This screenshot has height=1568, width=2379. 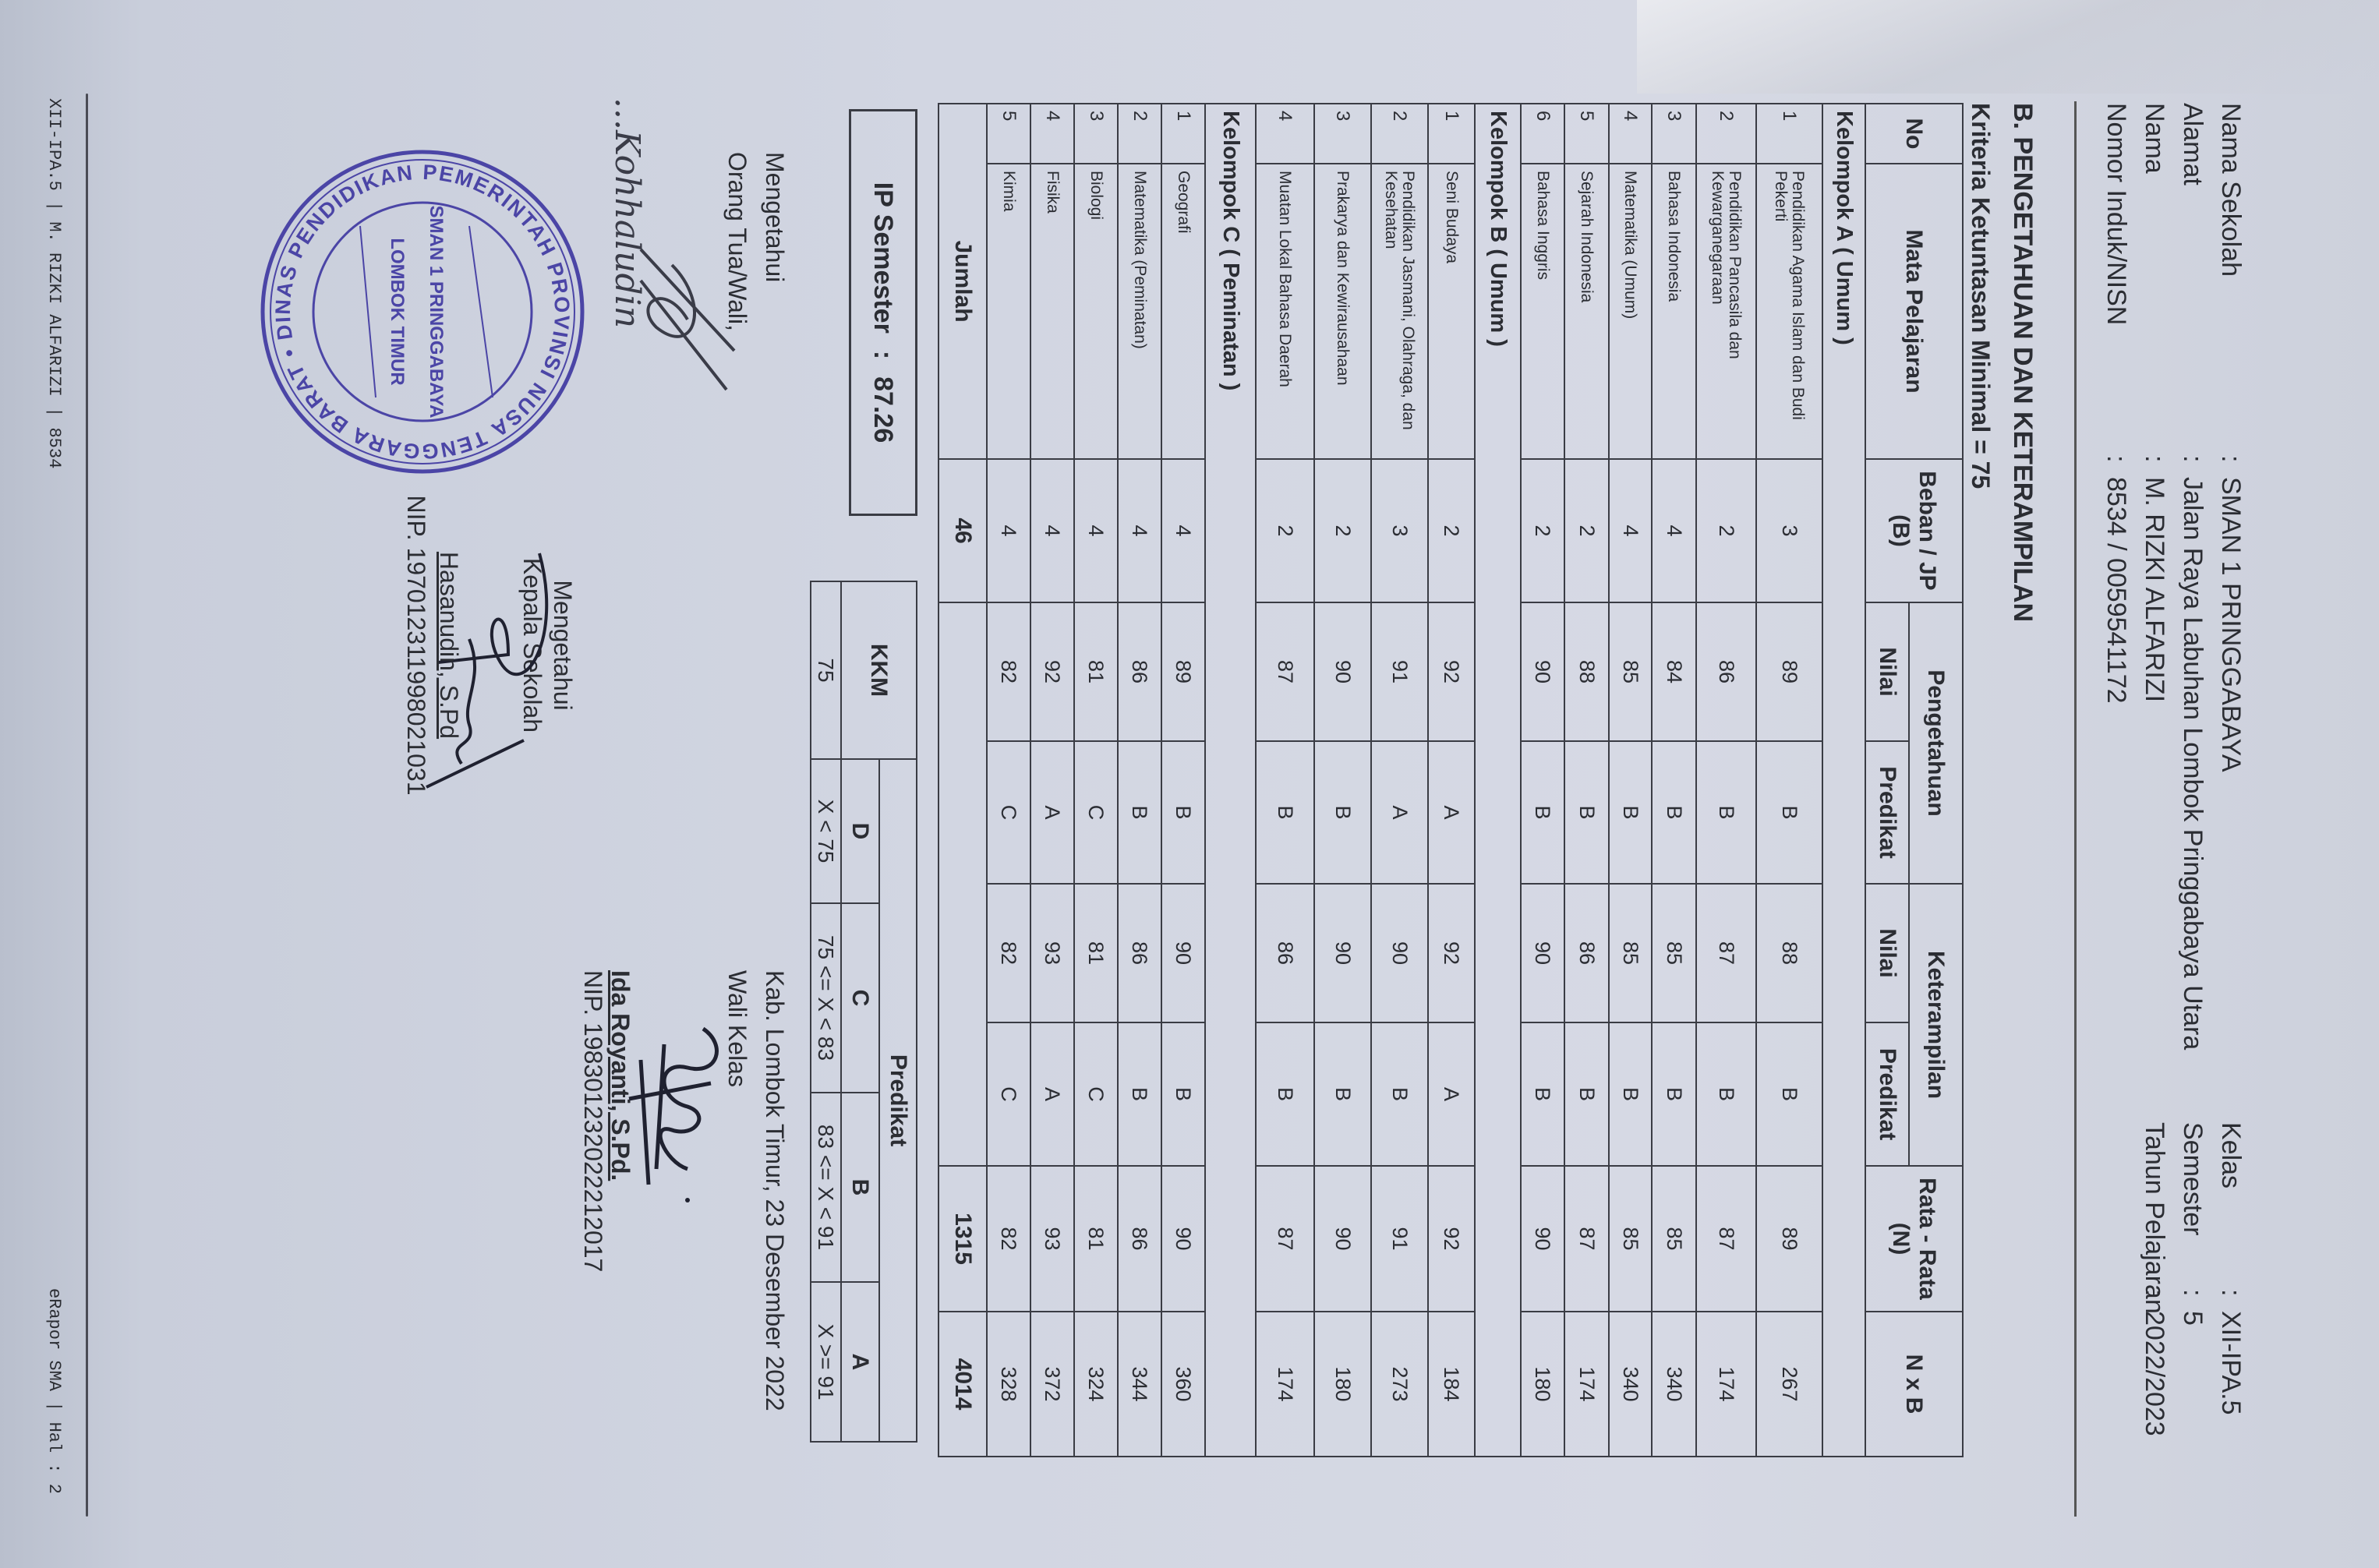 I want to click on grade-d: D, so click(x=860, y=831).